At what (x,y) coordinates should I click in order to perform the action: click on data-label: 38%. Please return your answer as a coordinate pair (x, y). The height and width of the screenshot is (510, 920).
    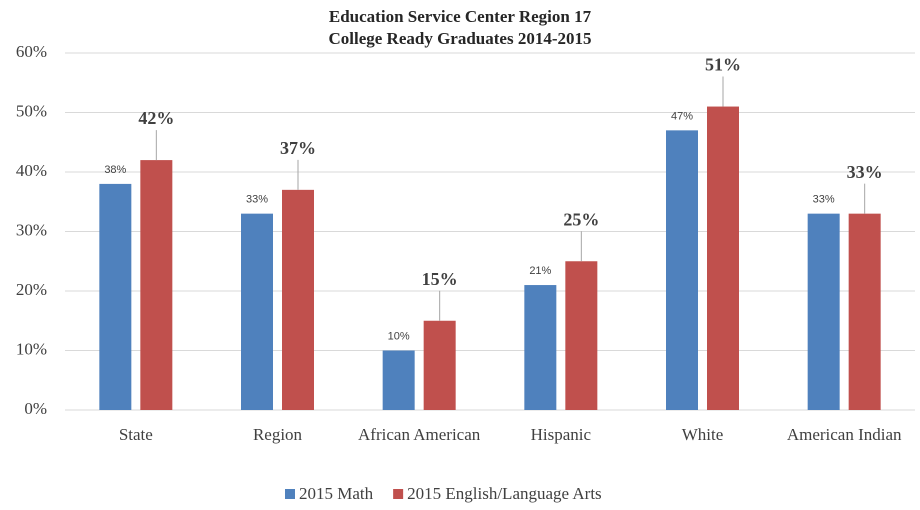
    Looking at the image, I should click on (115, 170).